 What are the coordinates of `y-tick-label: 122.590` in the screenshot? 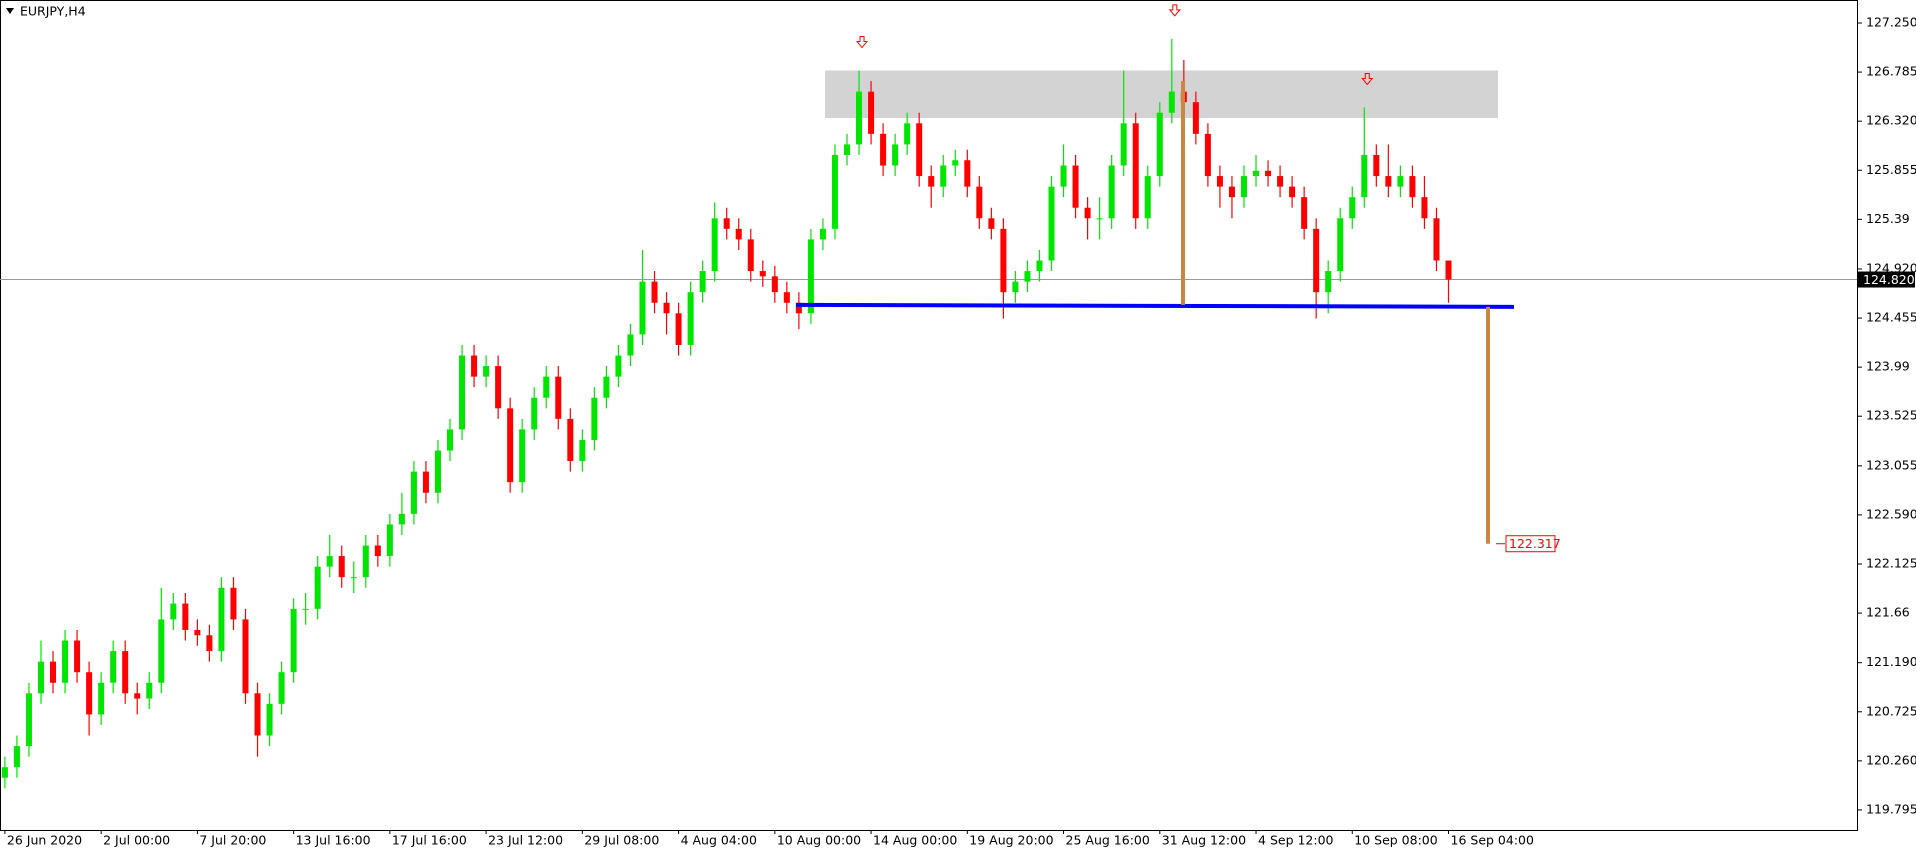 It's located at (1891, 513).